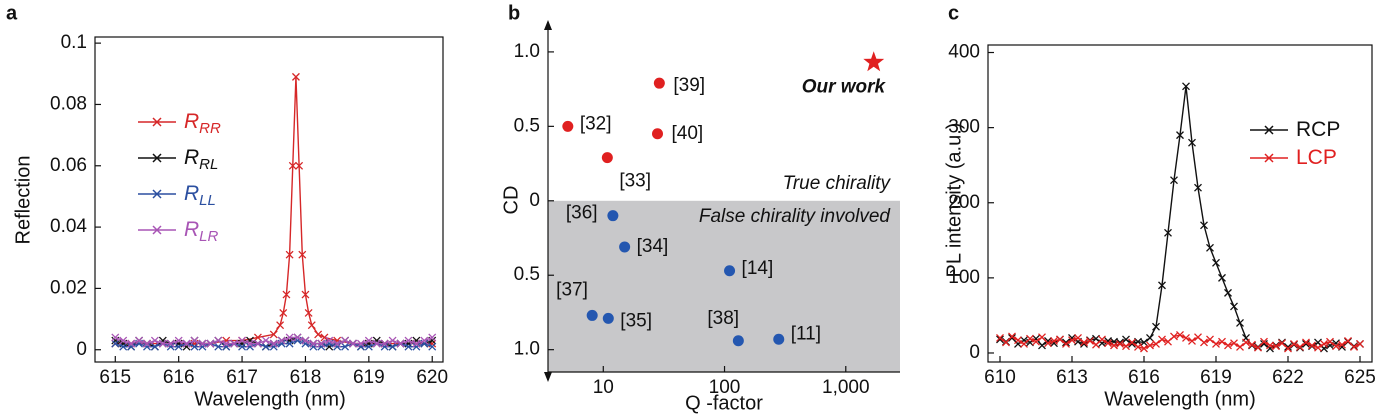  Describe the element at coordinates (572, 289) in the screenshot. I see `point-label: [37]` at that location.